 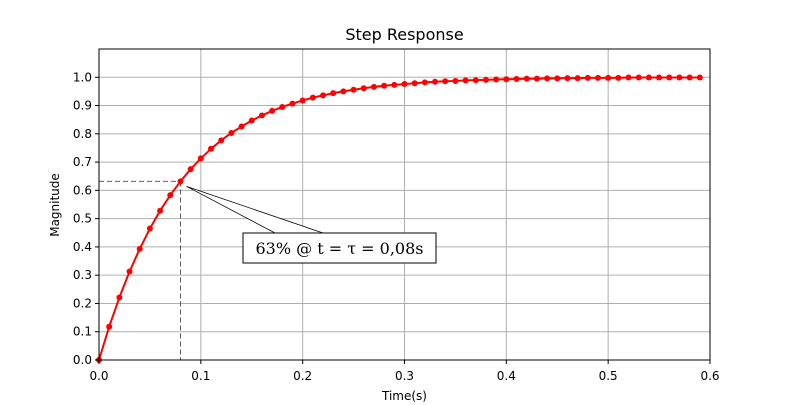 I want to click on y-tick-label: 0.3, so click(x=82, y=275).